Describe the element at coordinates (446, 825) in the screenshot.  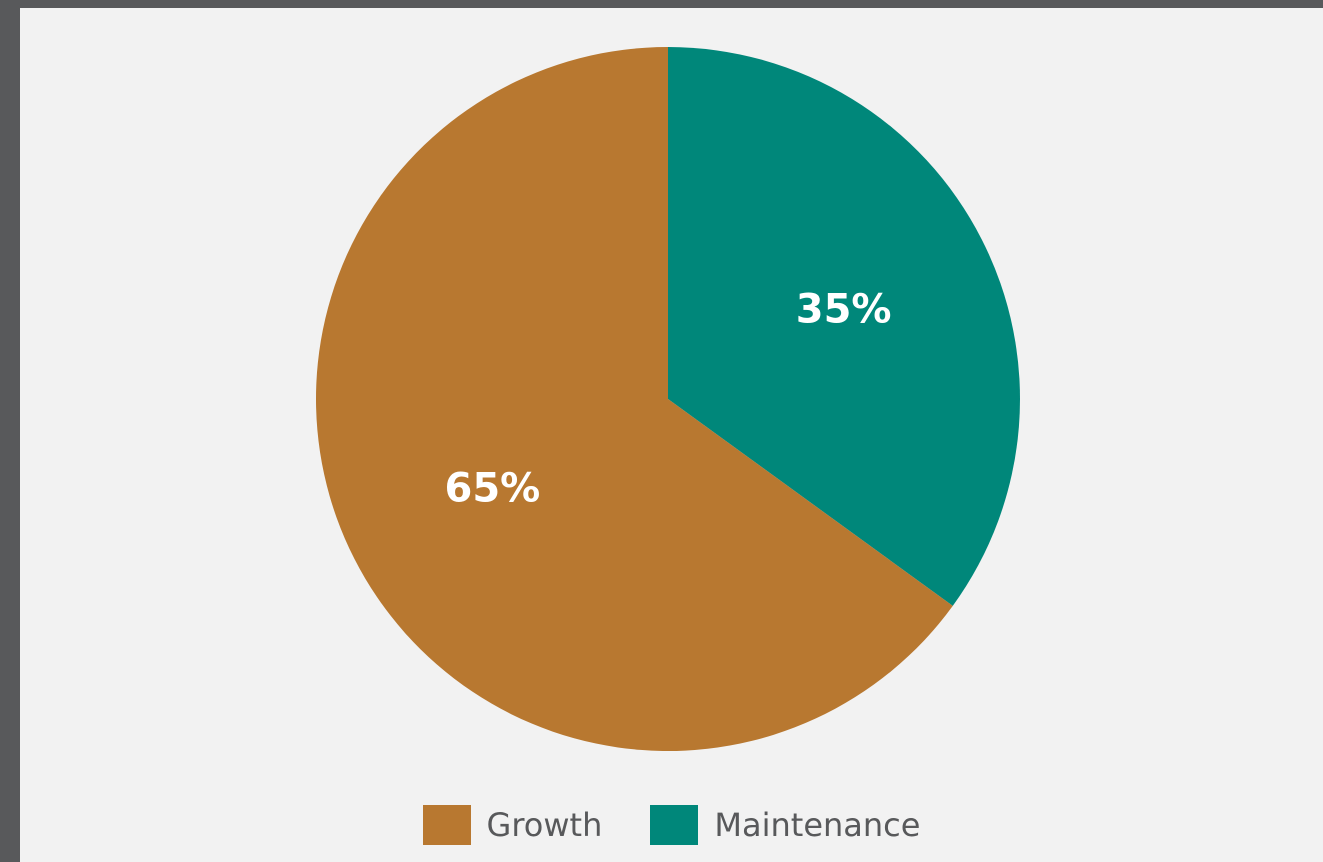
I see `legend-swatch-growth` at that location.